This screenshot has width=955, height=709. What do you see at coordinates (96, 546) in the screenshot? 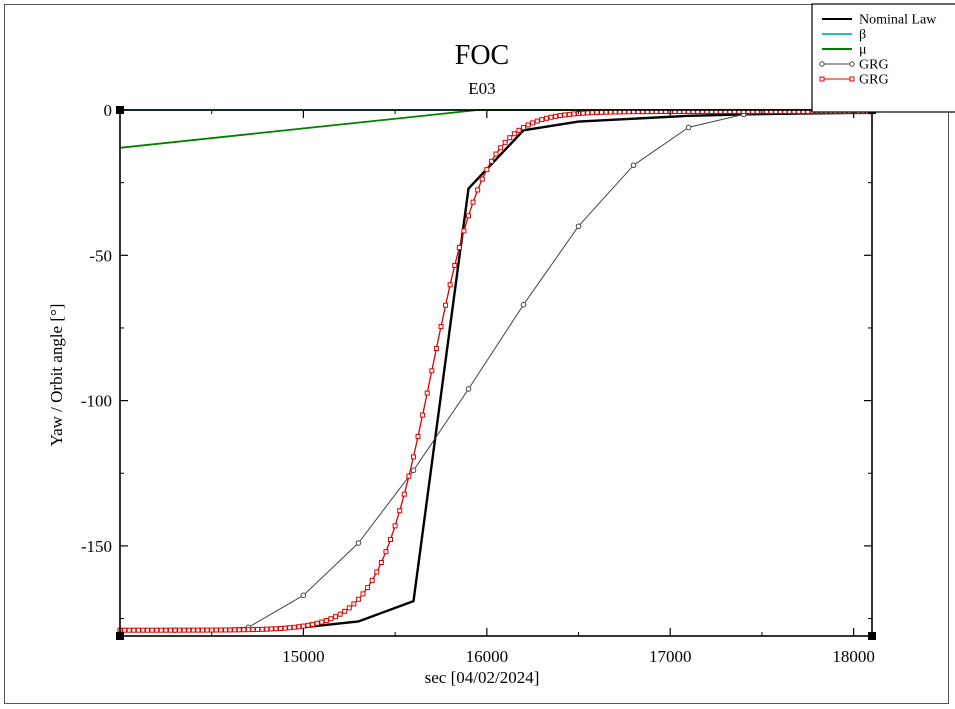
I see `y-tick-label: -150` at bounding box center [96, 546].